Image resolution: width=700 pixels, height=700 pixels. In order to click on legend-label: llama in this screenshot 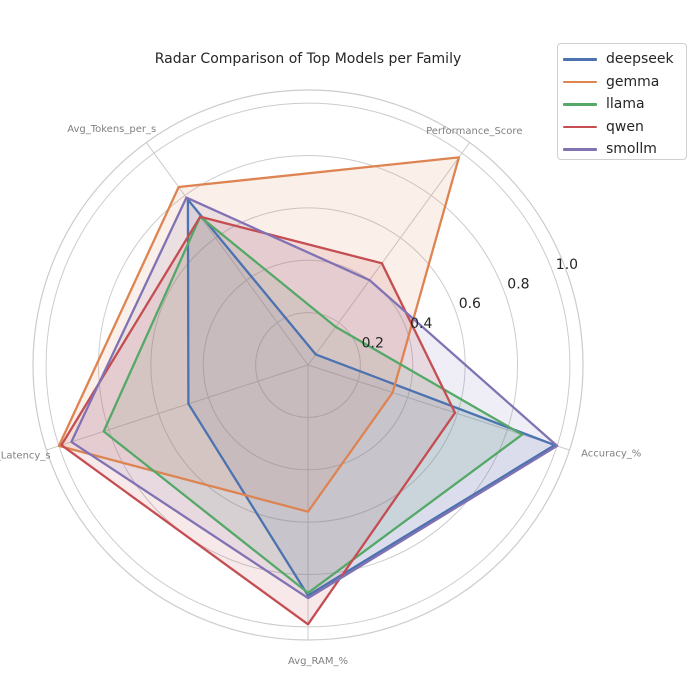, I will do `click(625, 104)`.